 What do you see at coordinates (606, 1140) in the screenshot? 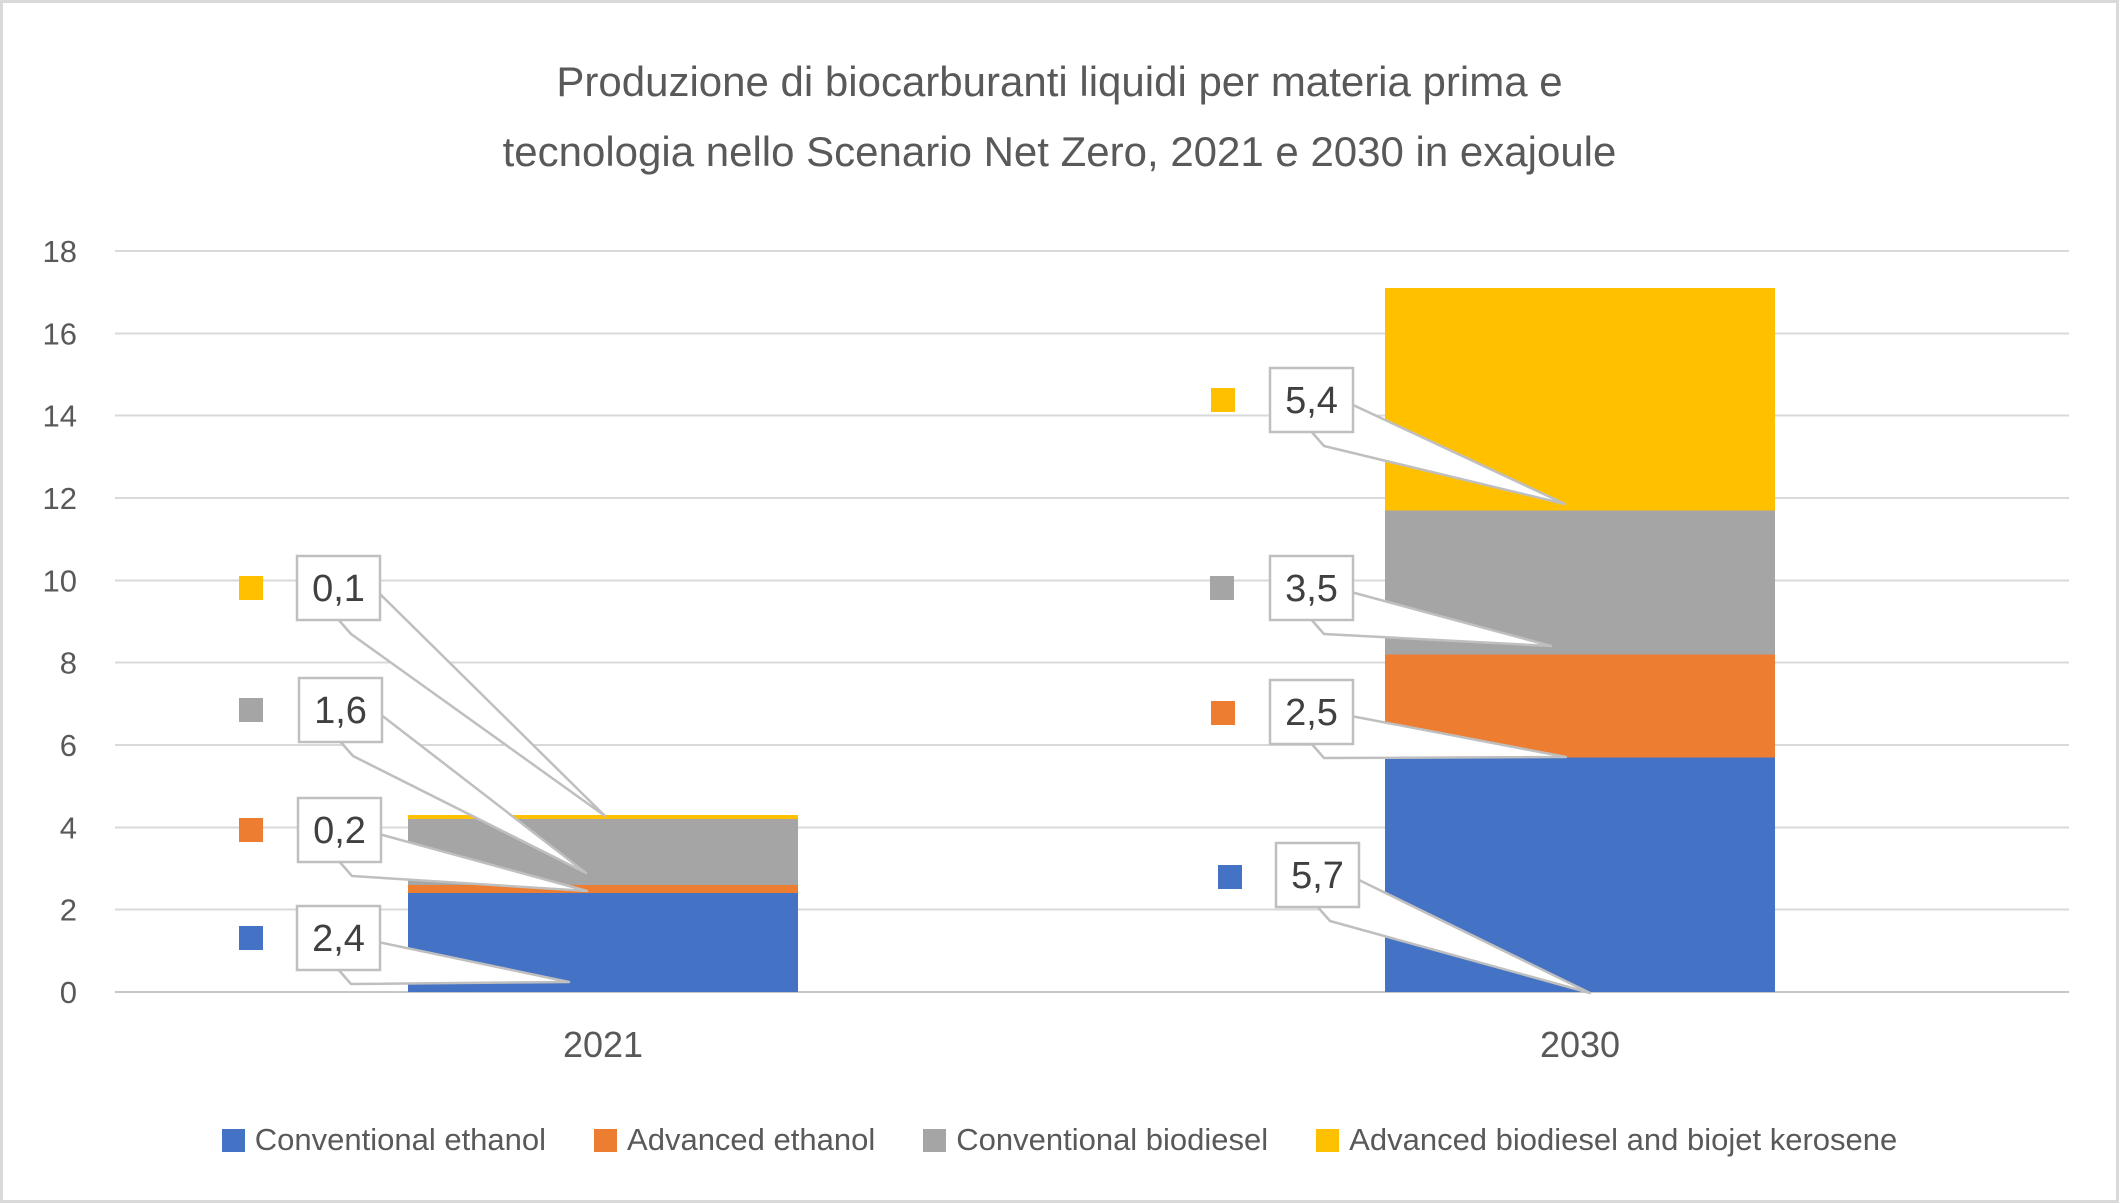
I see `legend-swatch-advanced-ethanol` at bounding box center [606, 1140].